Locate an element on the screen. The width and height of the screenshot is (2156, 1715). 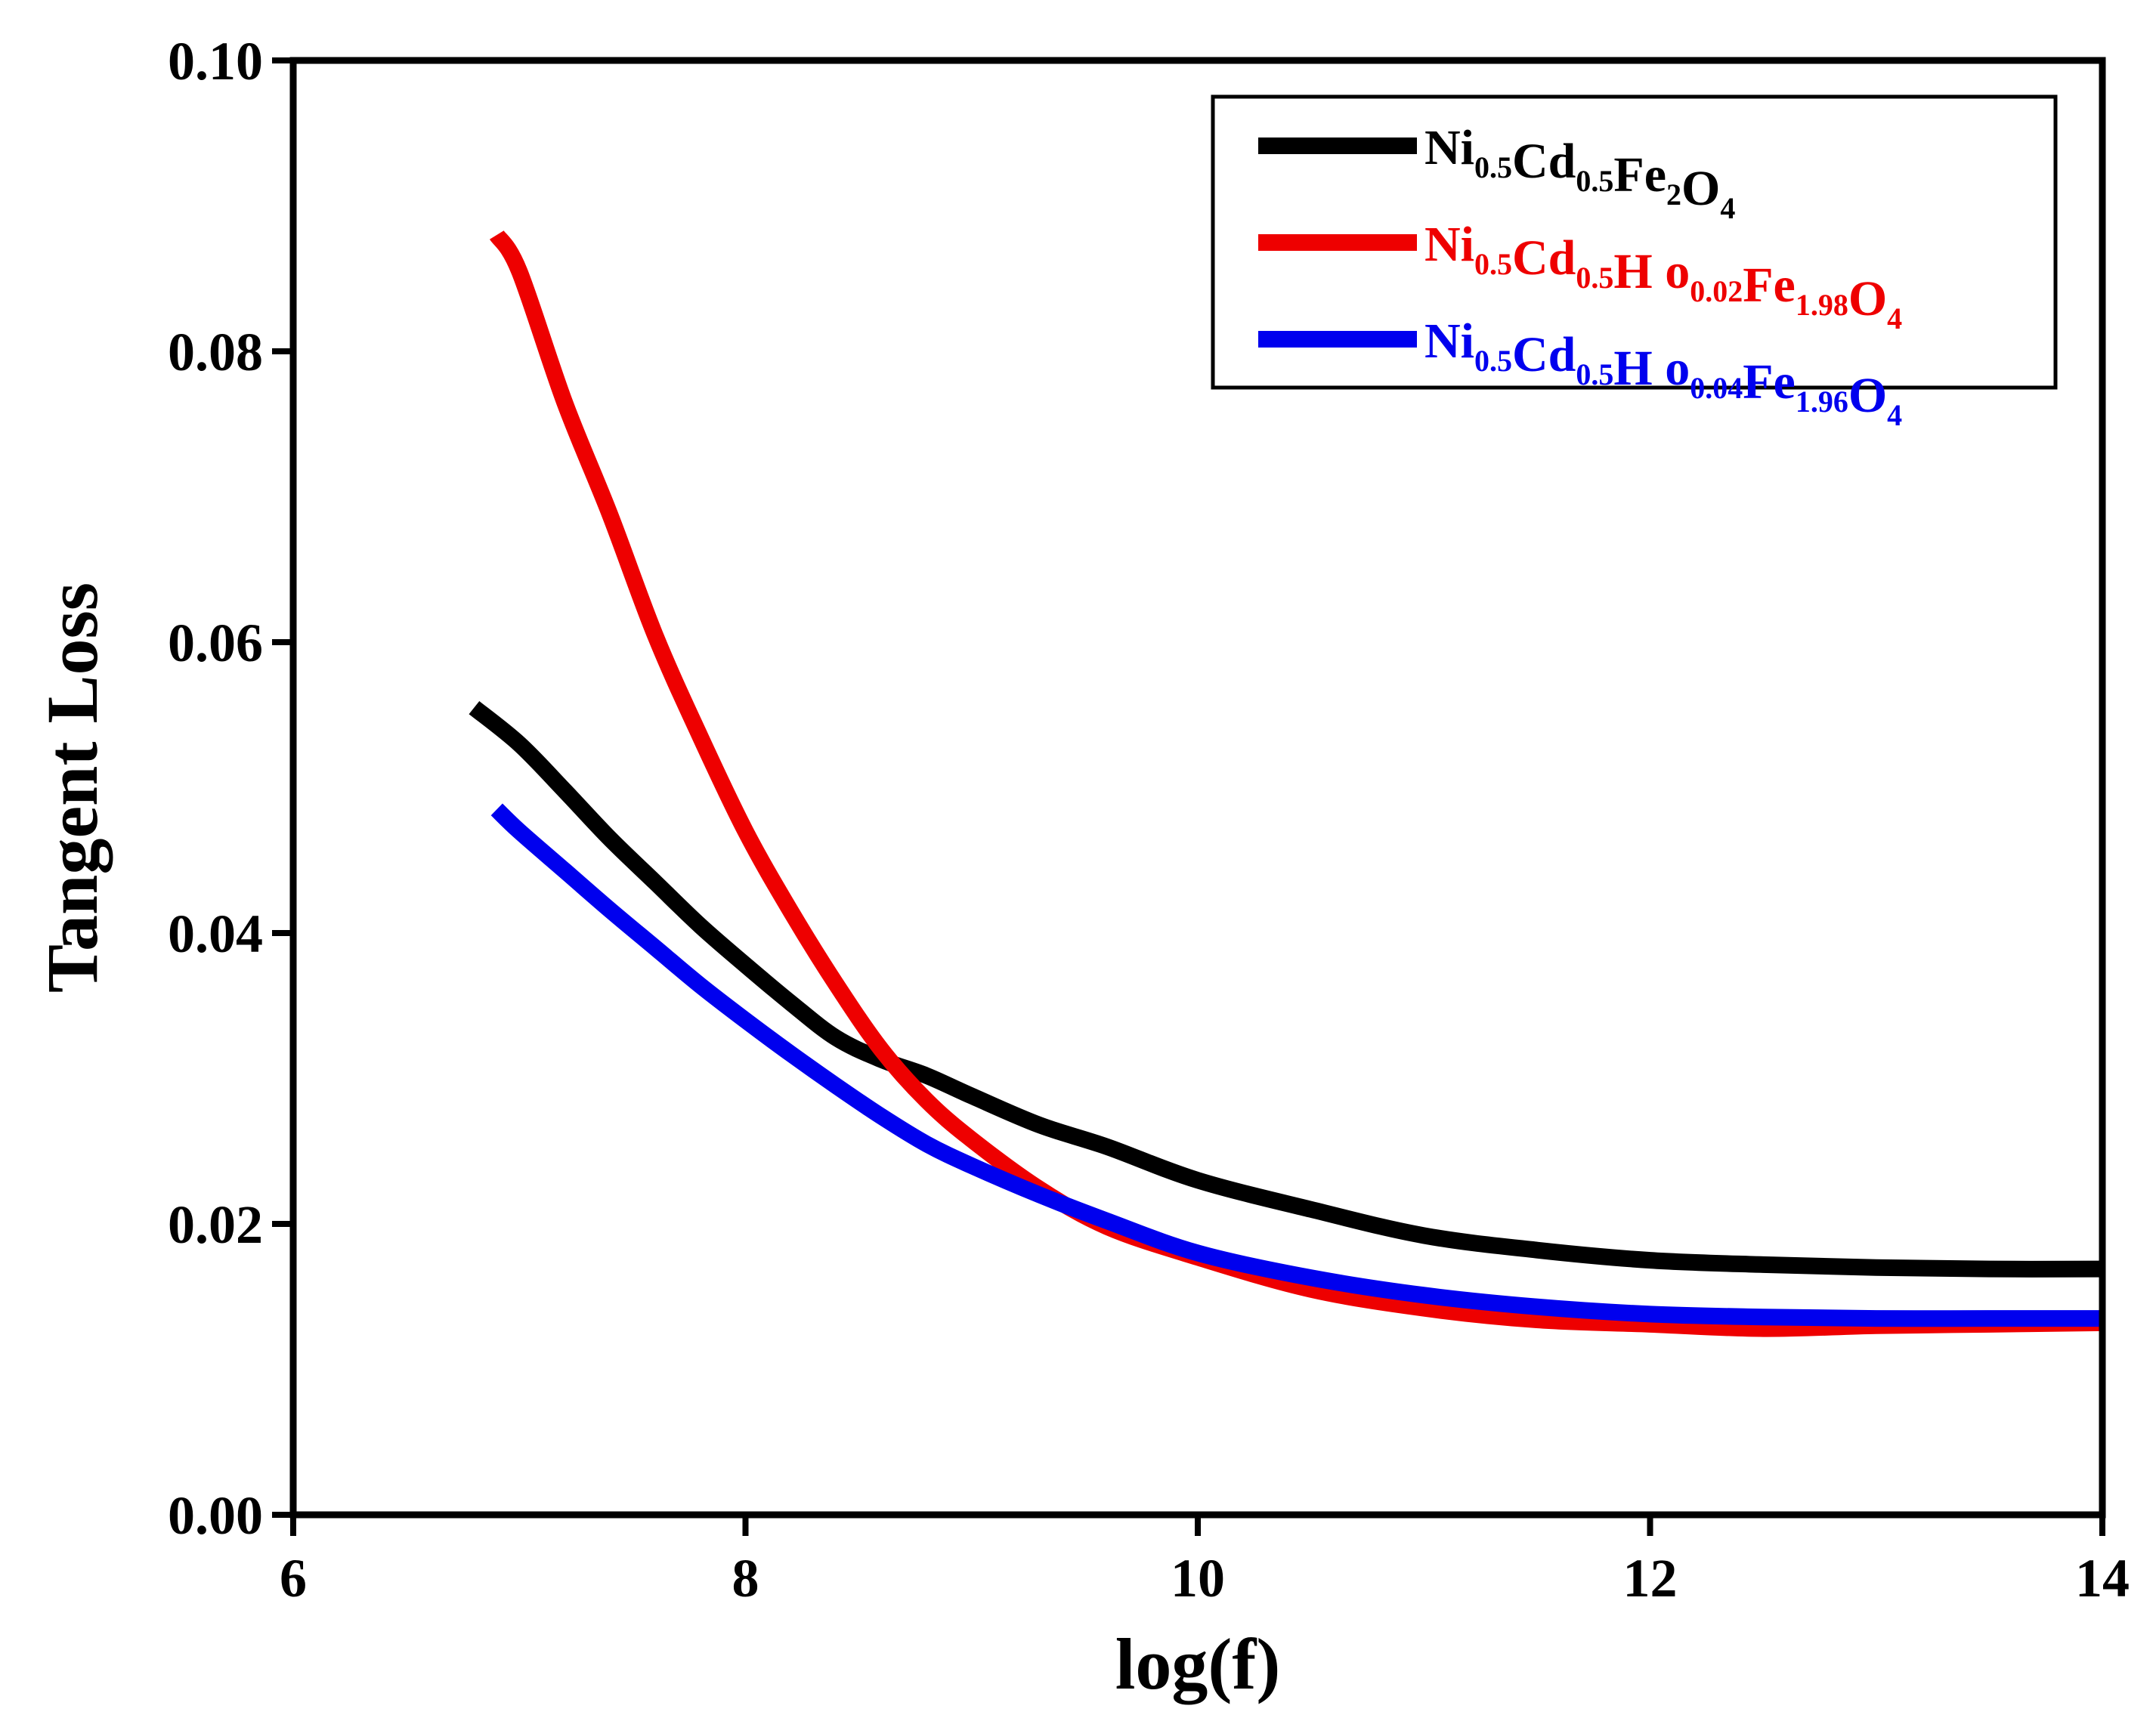
y-tick-label: 0.04 is located at coordinates (215, 934).